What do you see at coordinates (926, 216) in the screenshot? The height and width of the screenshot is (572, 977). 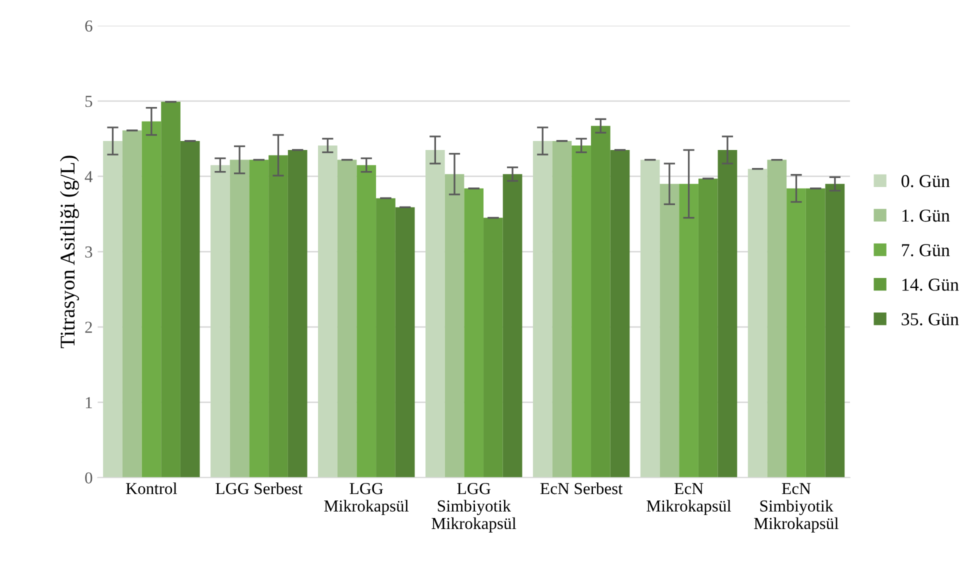 I see `legend-label: 1. Gün` at bounding box center [926, 216].